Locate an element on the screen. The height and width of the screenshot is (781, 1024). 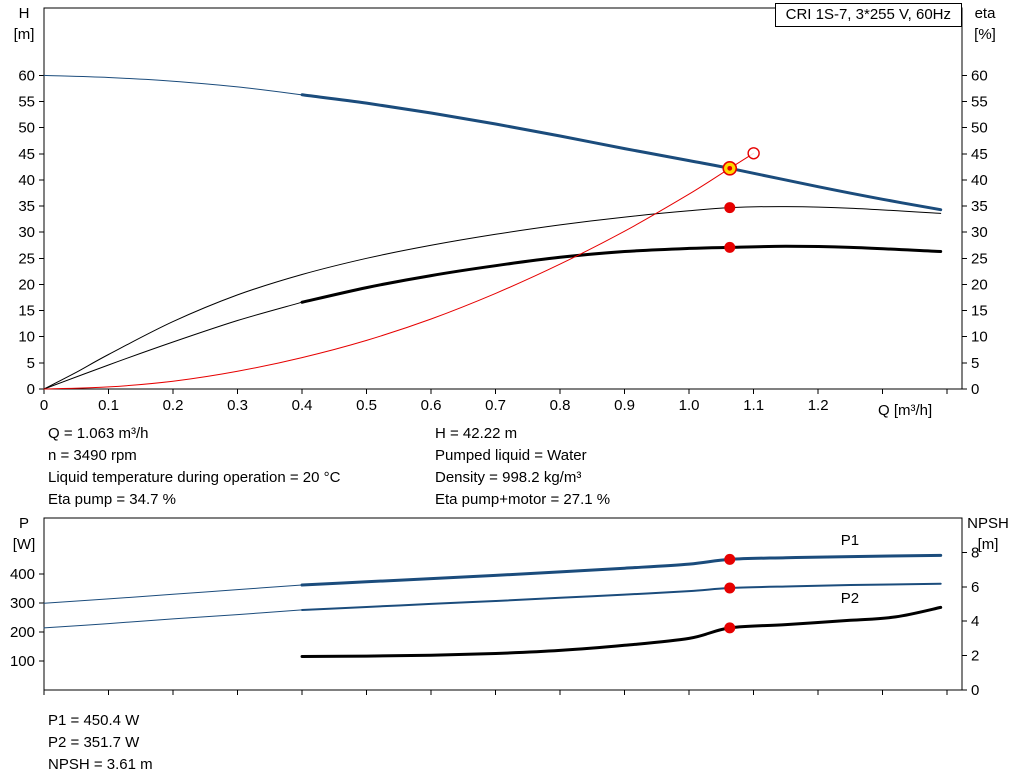
annotation-eta-pump-motor: Eta pump+motor = 27.1 % is located at coordinates (523, 499).